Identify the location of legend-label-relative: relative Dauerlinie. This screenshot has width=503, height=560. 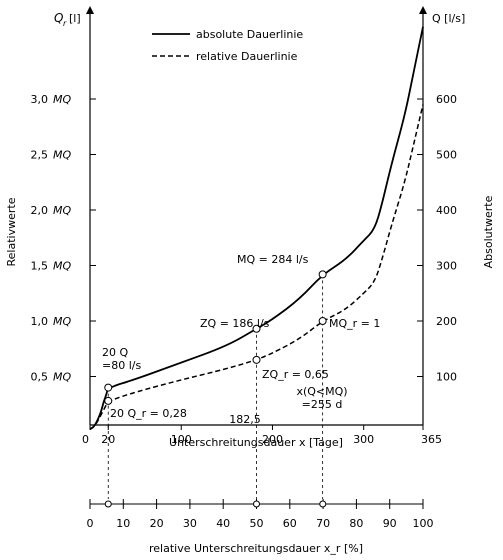
(247, 56).